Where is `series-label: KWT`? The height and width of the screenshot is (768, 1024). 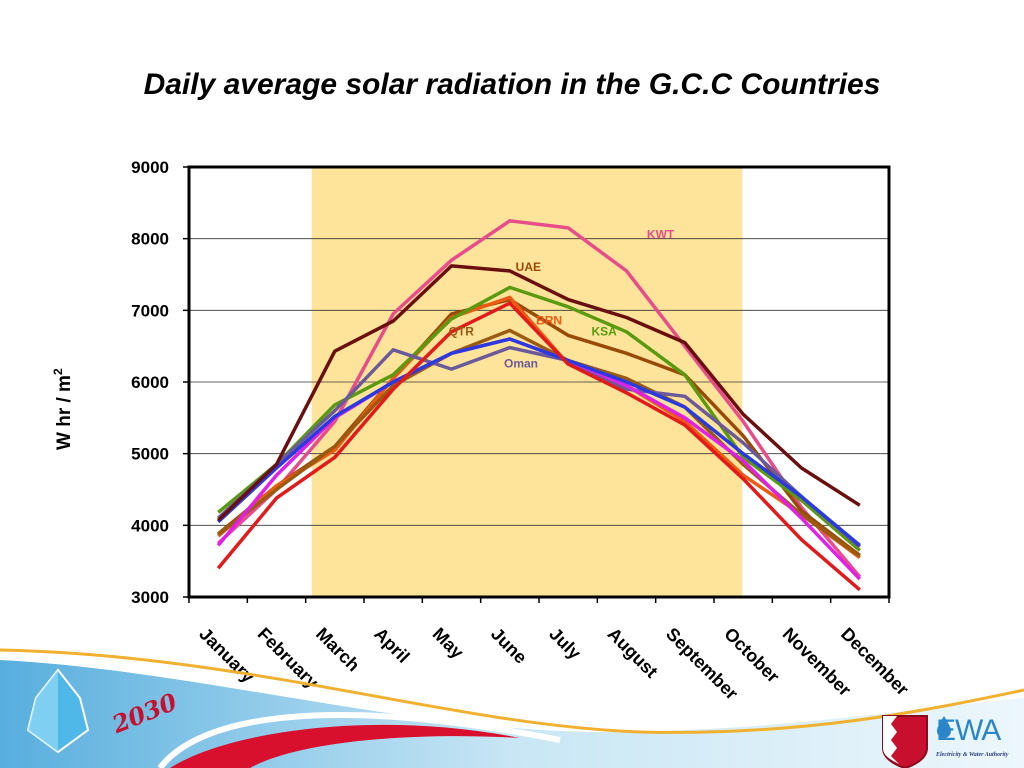
series-label: KWT is located at coordinates (661, 235).